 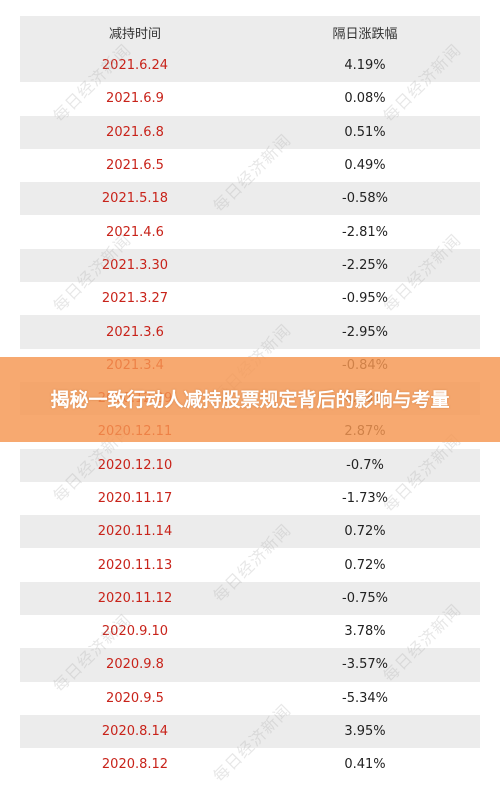 What do you see at coordinates (365, 299) in the screenshot?
I see `row-change: -0.95%` at bounding box center [365, 299].